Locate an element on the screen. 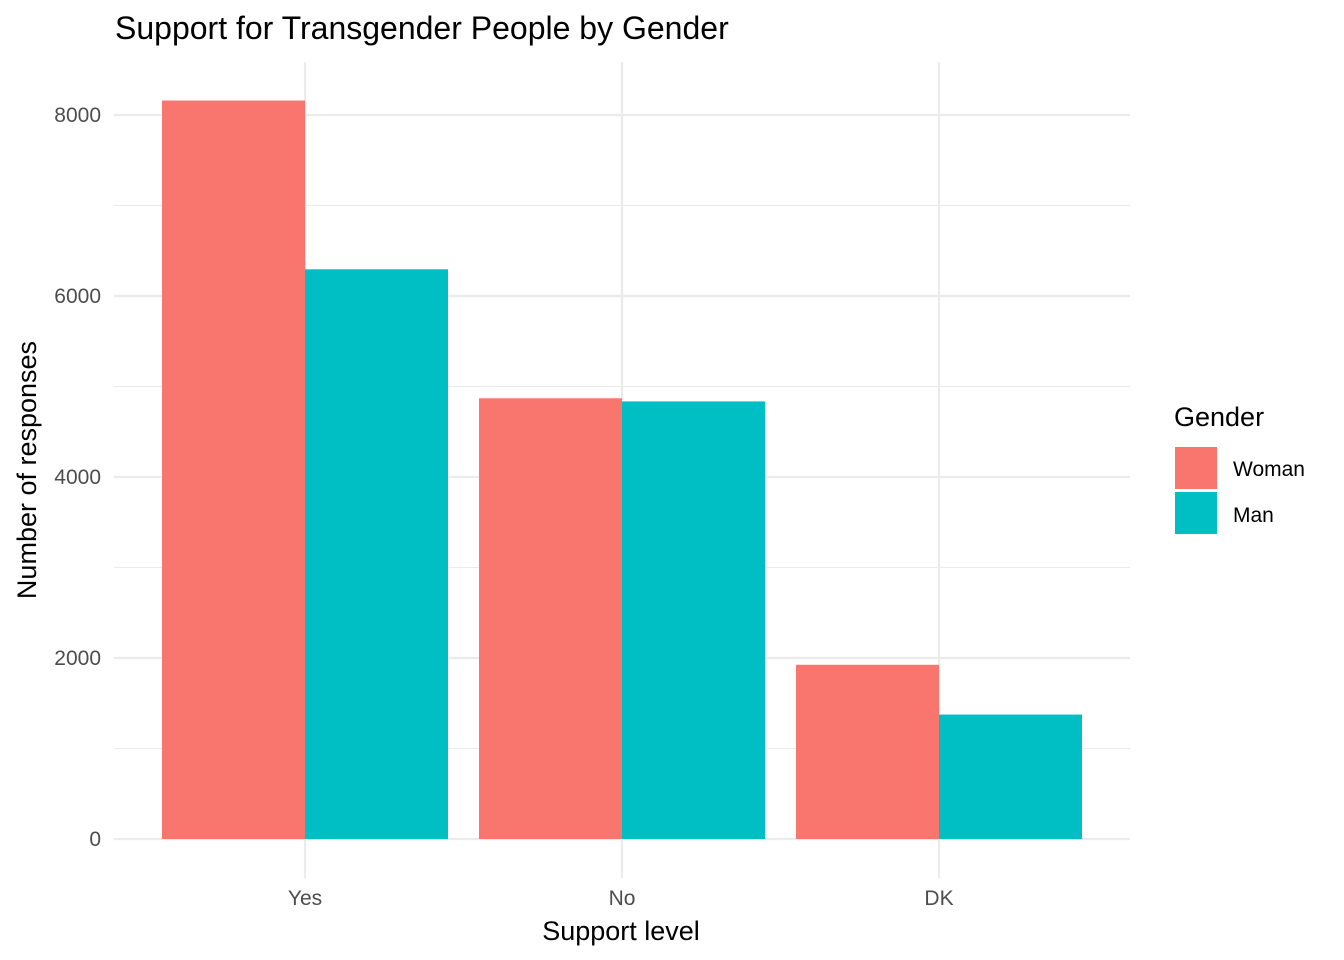 The height and width of the screenshot is (960, 1344). legend-key-woman is located at coordinates (1196, 468).